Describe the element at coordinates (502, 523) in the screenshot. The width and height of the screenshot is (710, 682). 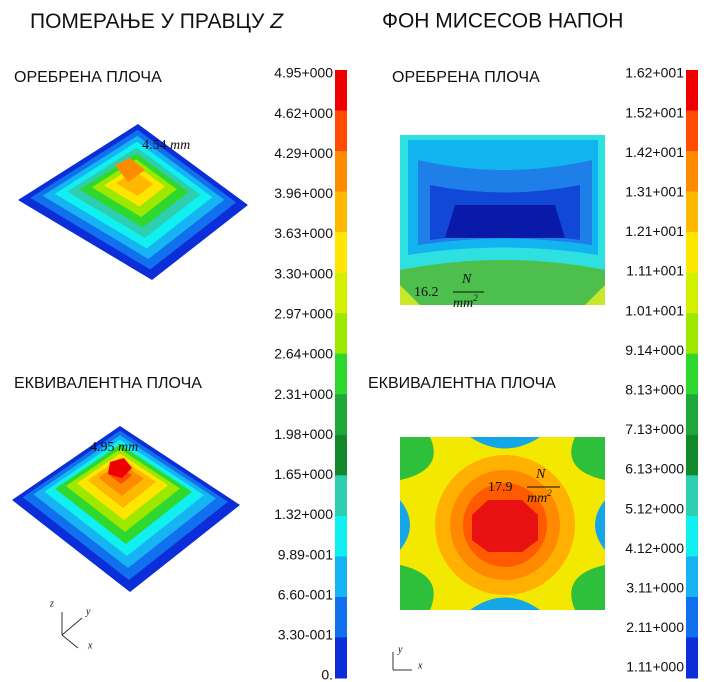
I see `stress-plot-equivalent` at that location.